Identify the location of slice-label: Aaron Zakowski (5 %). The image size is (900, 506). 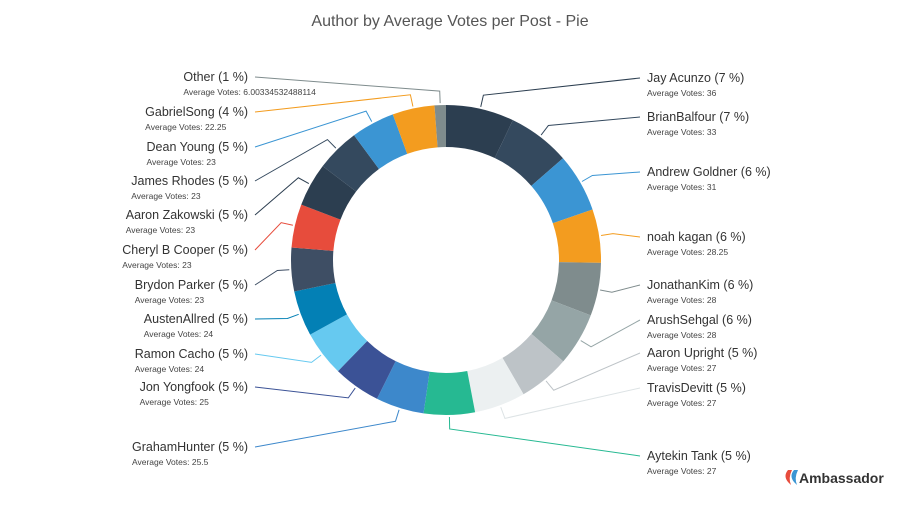
(187, 215).